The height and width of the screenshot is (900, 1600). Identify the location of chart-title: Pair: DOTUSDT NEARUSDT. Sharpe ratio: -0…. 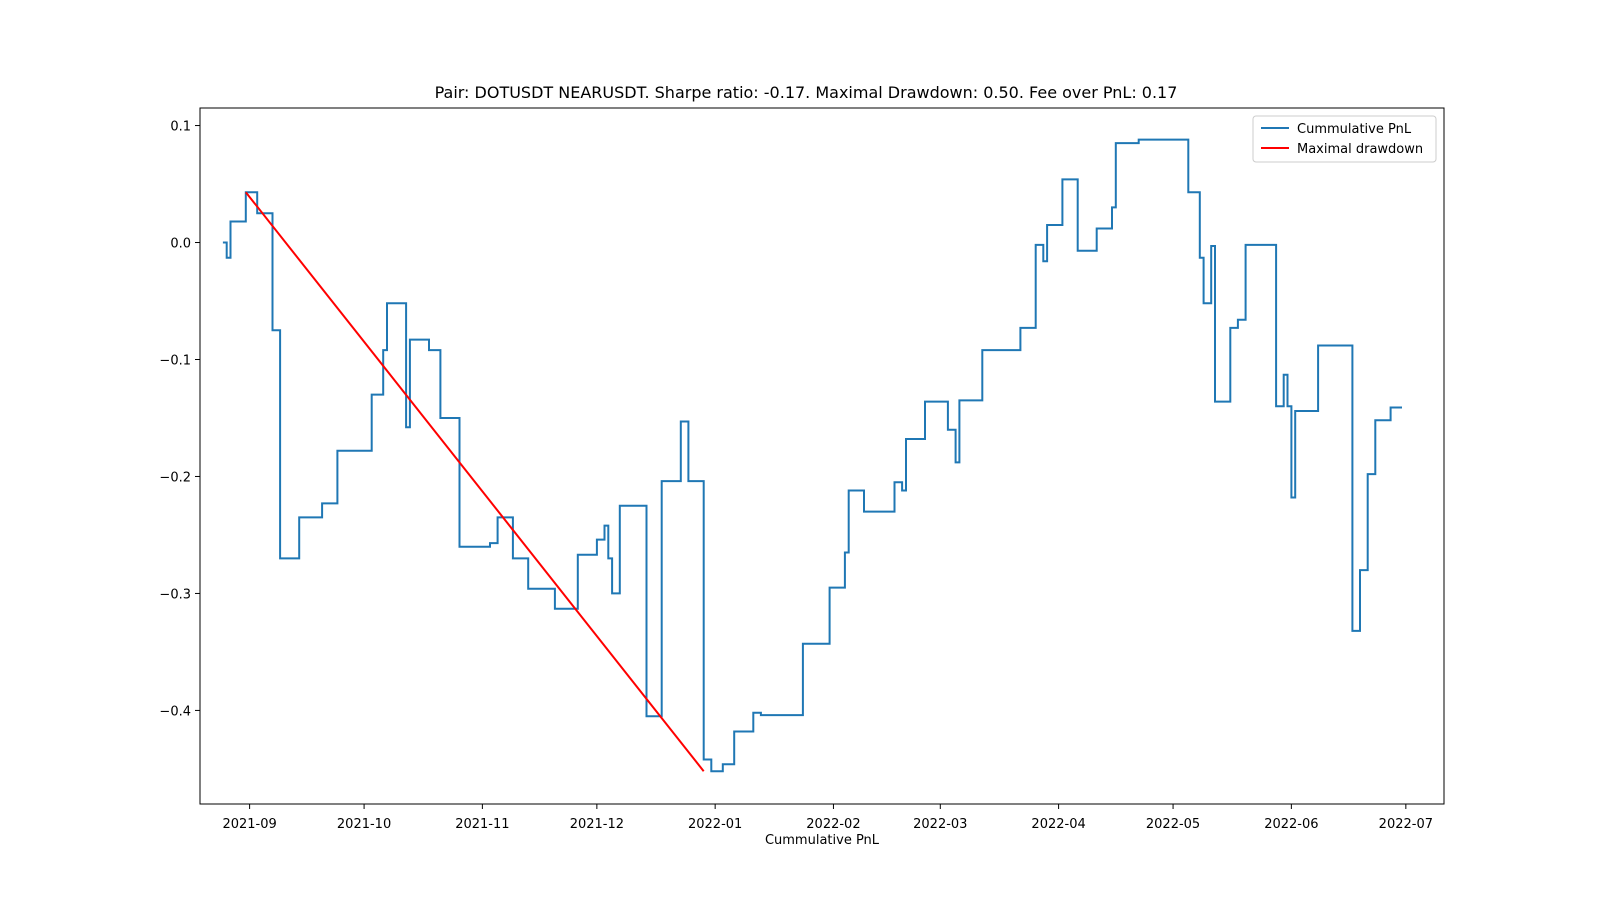
(806, 92).